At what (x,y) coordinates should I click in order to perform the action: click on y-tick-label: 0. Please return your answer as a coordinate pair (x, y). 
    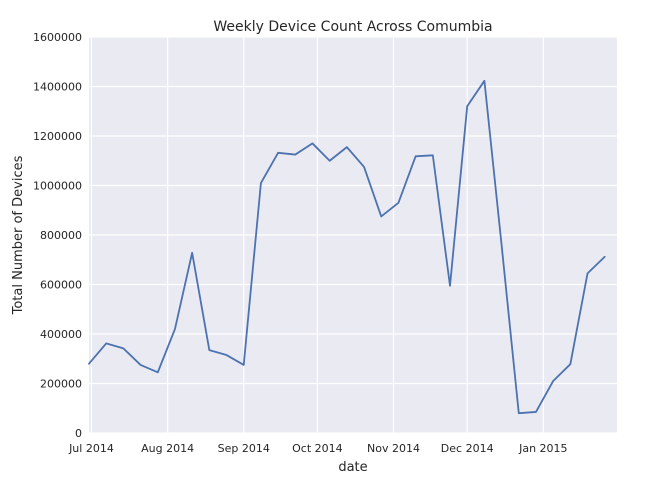
    Looking at the image, I should click on (78, 433).